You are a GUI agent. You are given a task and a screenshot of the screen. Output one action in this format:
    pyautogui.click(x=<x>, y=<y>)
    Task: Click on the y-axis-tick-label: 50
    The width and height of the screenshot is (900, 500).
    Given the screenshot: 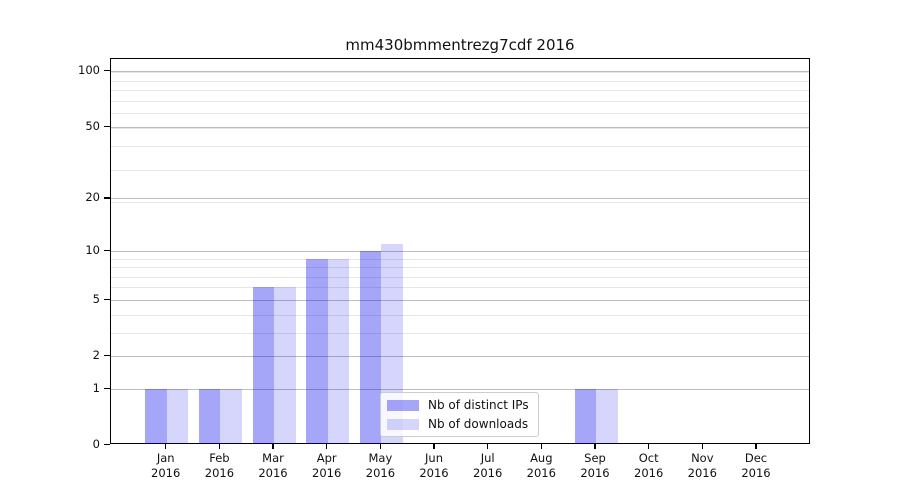 What is the action you would take?
    pyautogui.click(x=92, y=125)
    